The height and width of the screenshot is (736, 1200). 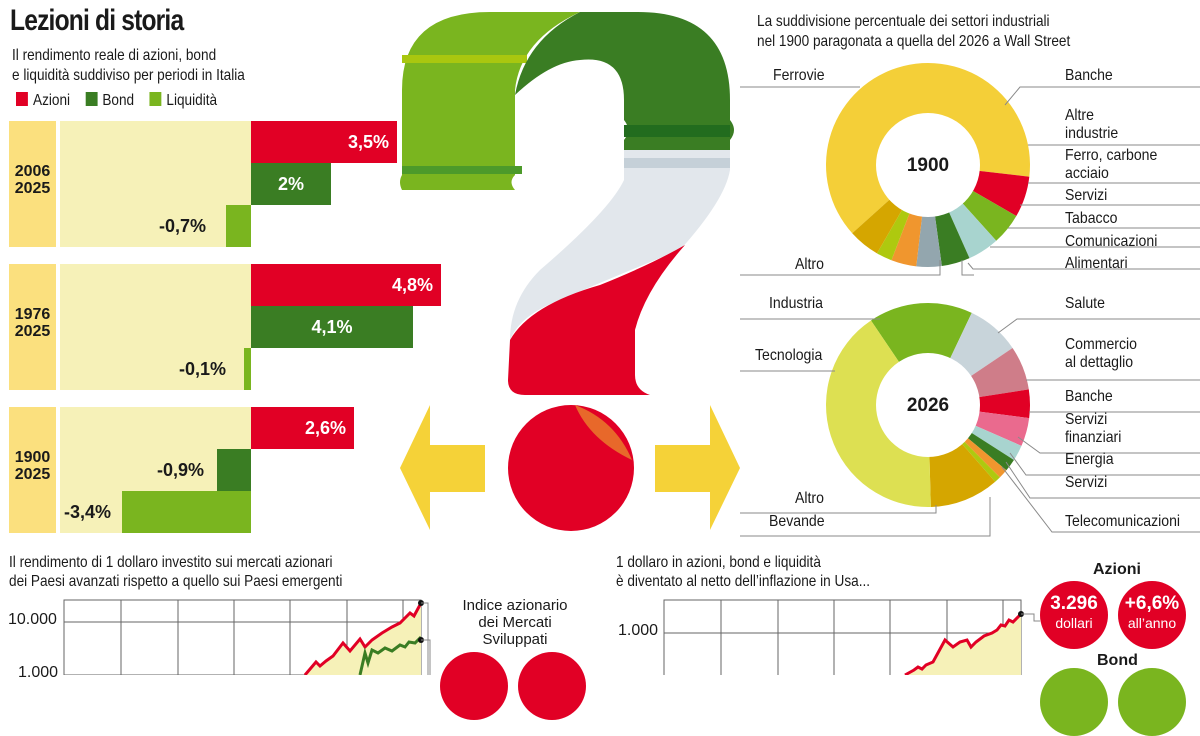 What do you see at coordinates (203, 369) in the screenshot?
I see `value-liquidita: -0,1%` at bounding box center [203, 369].